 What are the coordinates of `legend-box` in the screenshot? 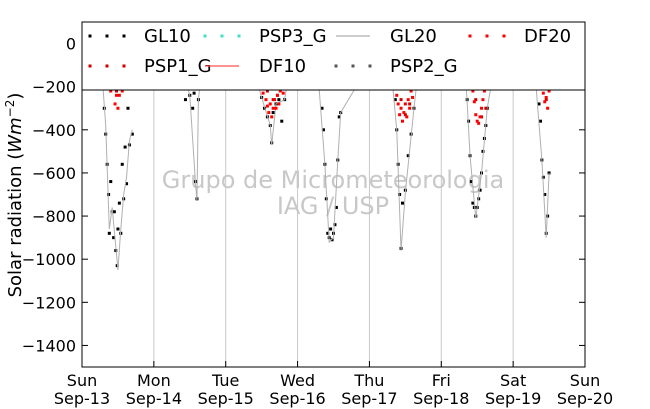 It's located at (333, 56).